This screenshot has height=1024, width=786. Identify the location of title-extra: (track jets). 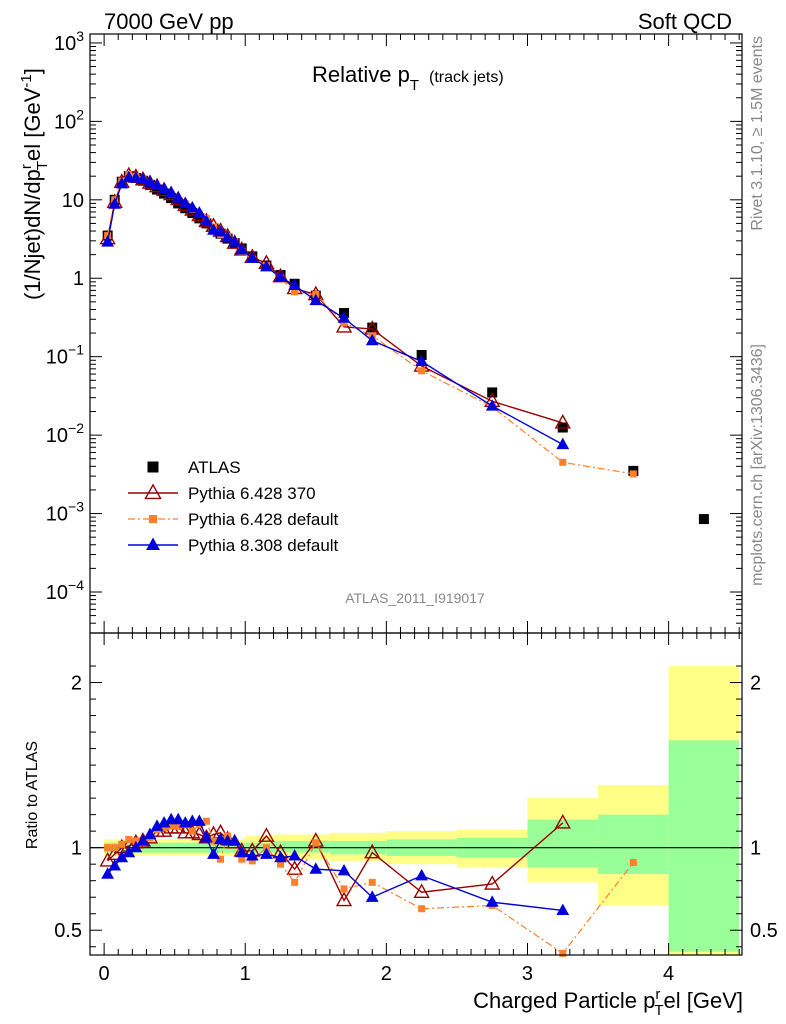
(466, 77).